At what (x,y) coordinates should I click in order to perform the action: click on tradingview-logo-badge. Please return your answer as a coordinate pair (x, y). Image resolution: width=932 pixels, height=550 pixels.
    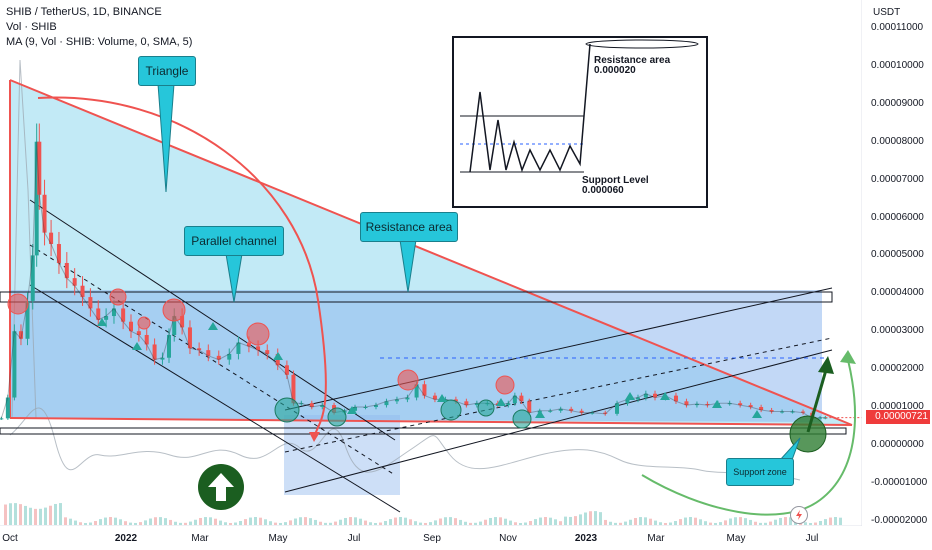
    Looking at the image, I should click on (799, 515).